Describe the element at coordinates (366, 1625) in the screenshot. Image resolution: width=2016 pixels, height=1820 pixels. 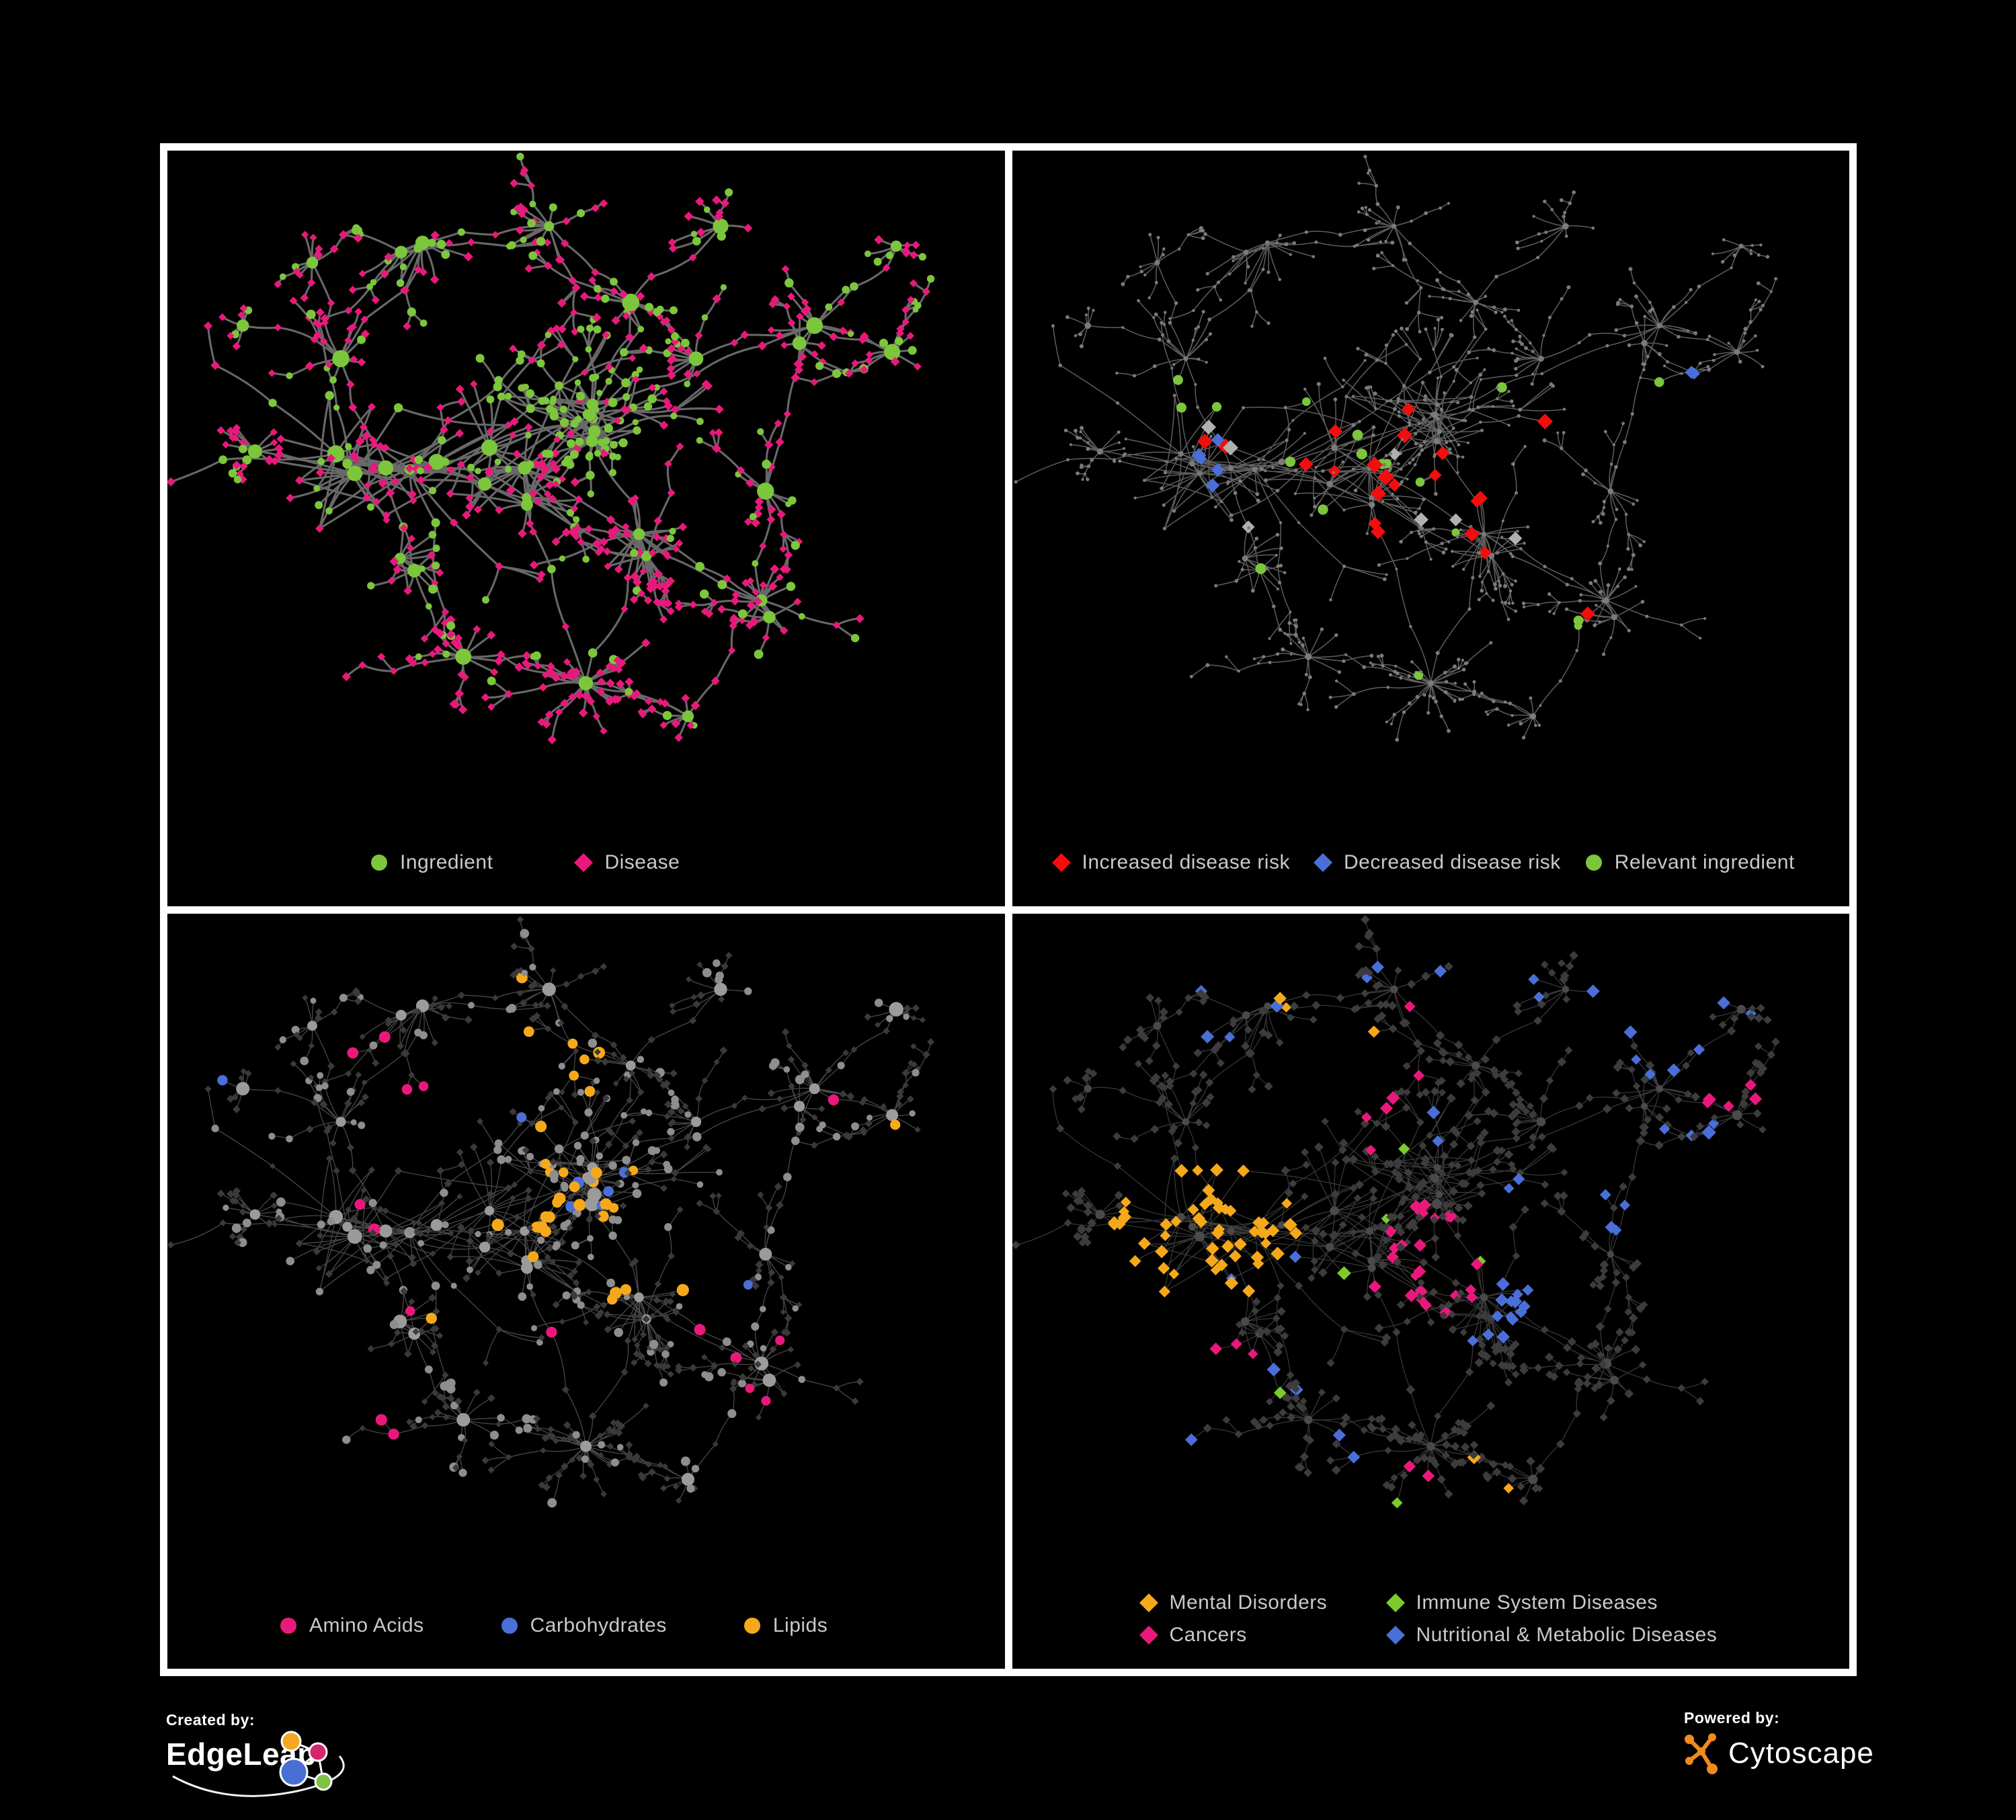
I see `legend-label: Amino Acids` at that location.